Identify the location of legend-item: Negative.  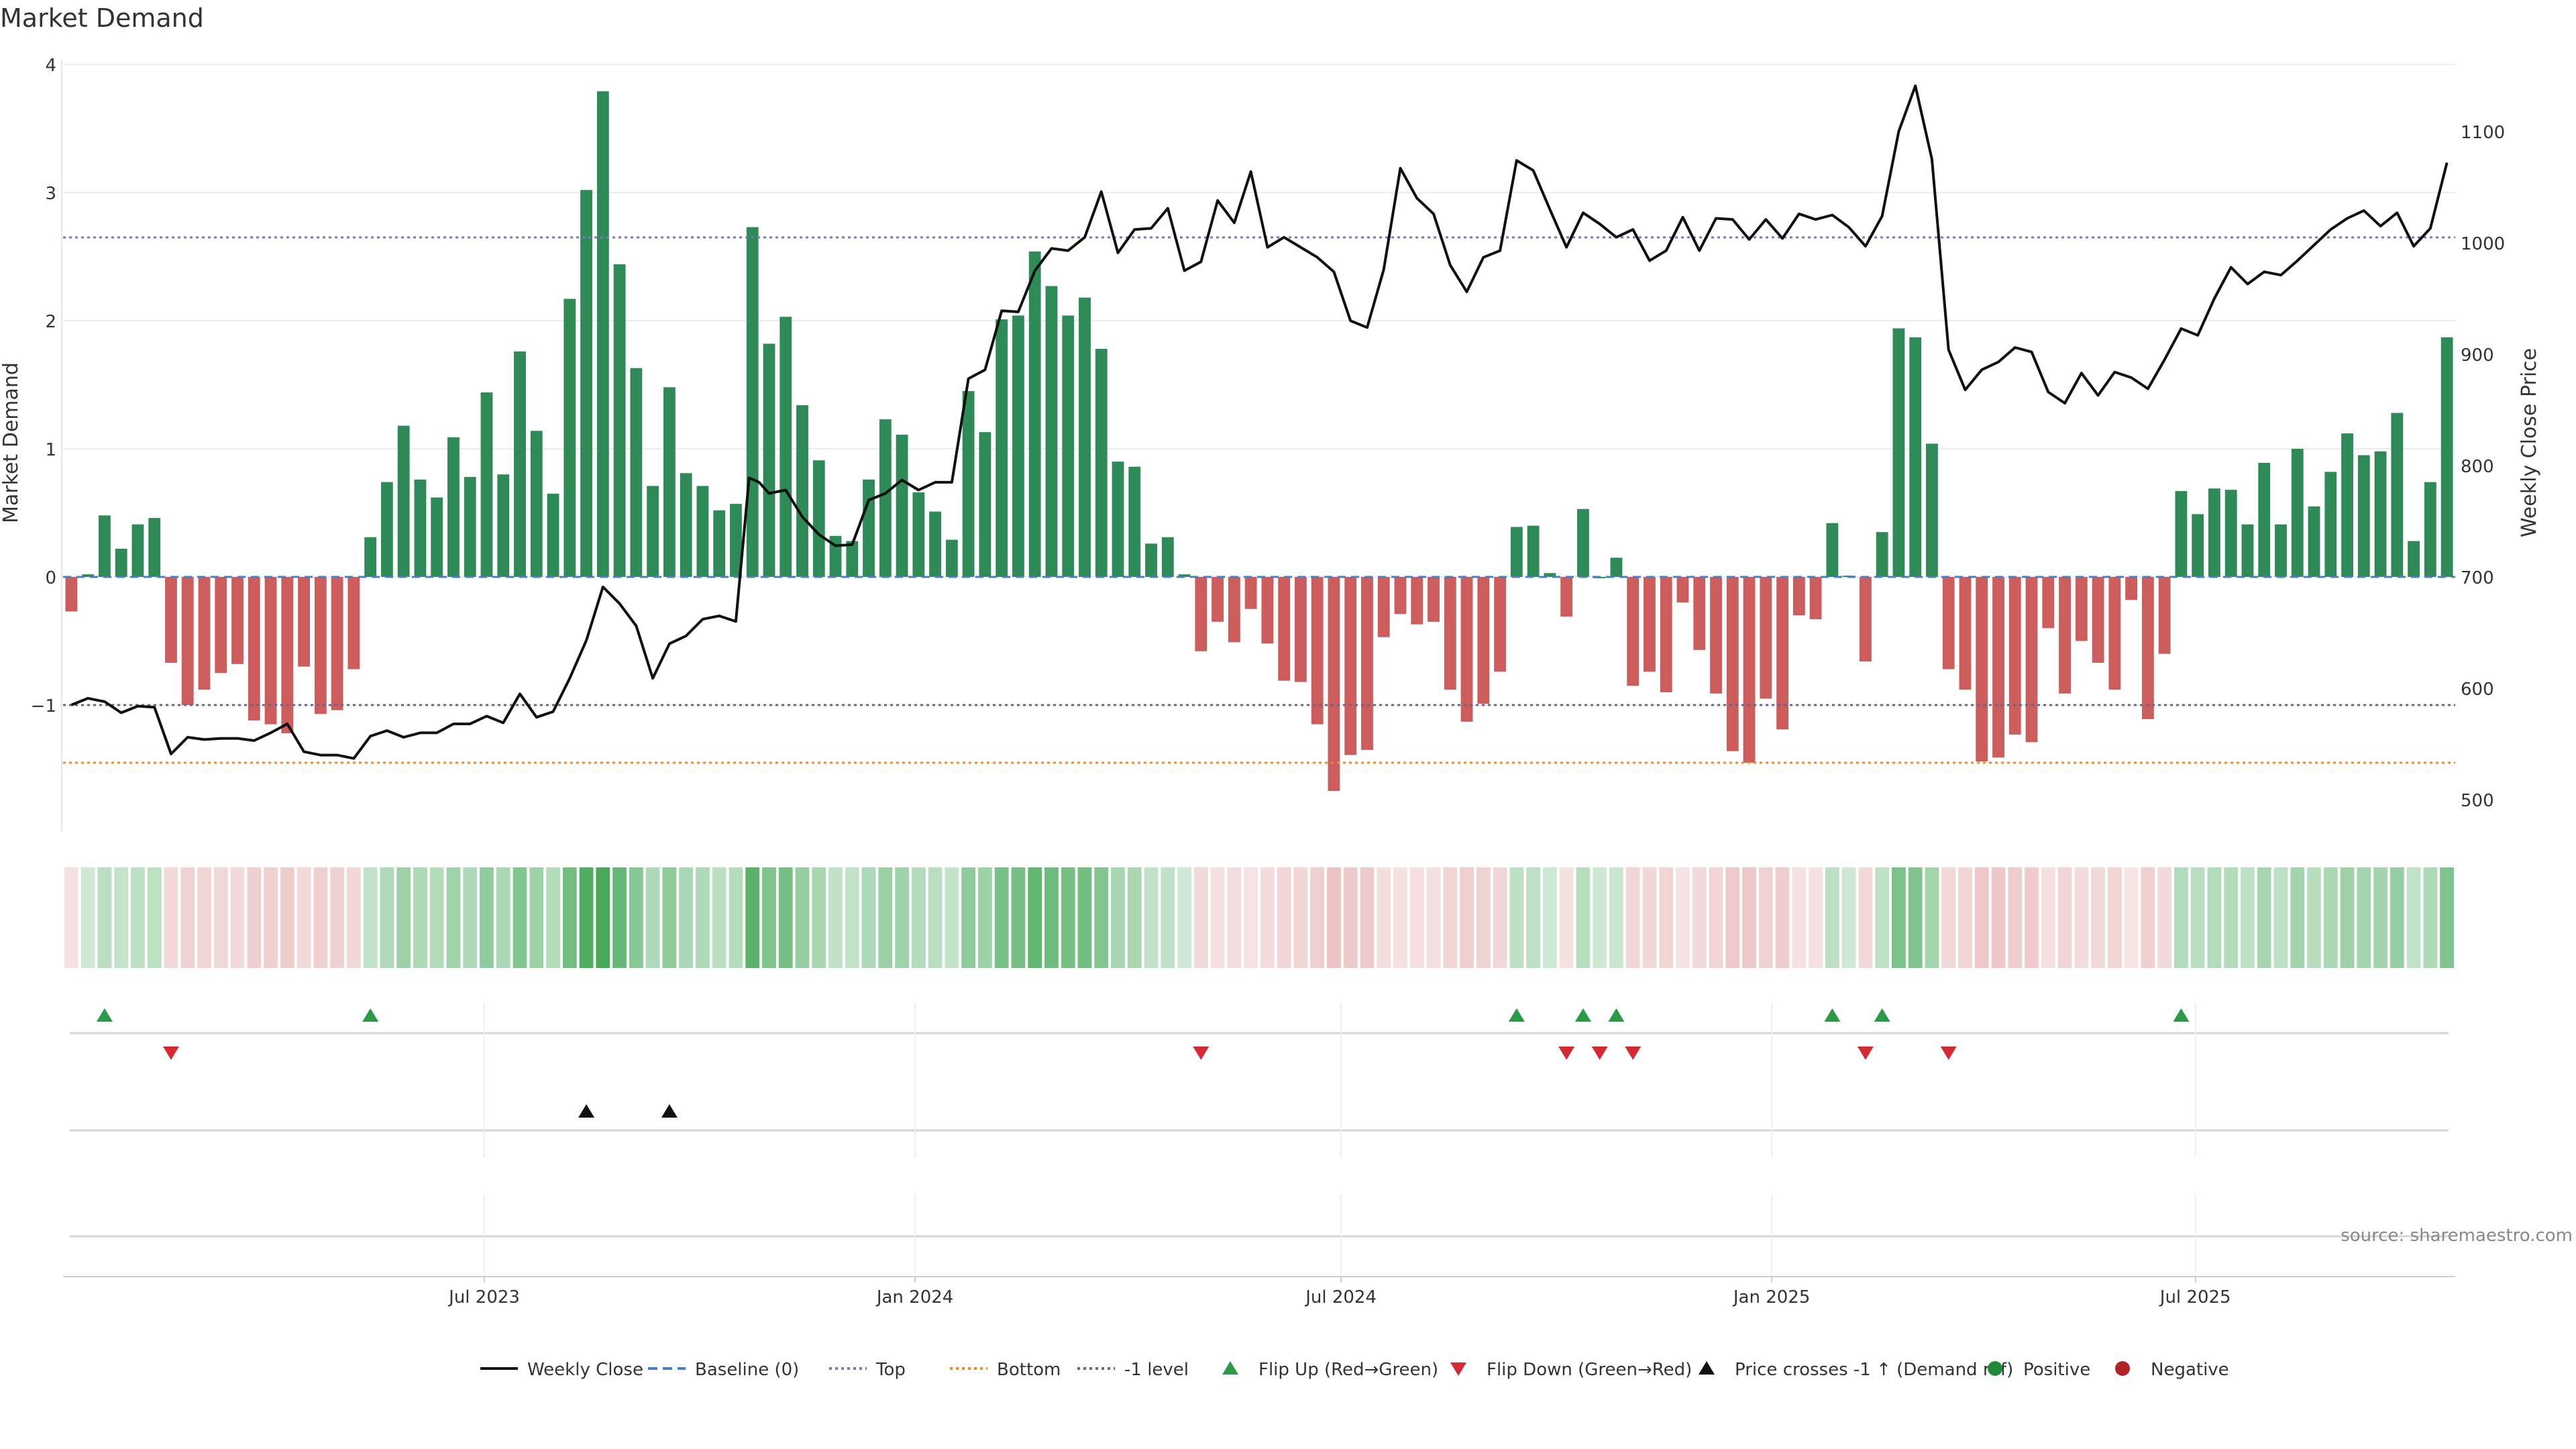
(2172, 1370).